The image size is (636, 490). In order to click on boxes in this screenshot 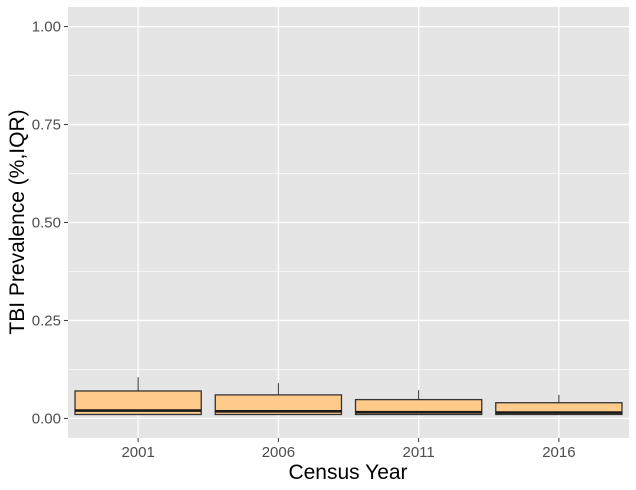, I will do `click(348, 396)`.